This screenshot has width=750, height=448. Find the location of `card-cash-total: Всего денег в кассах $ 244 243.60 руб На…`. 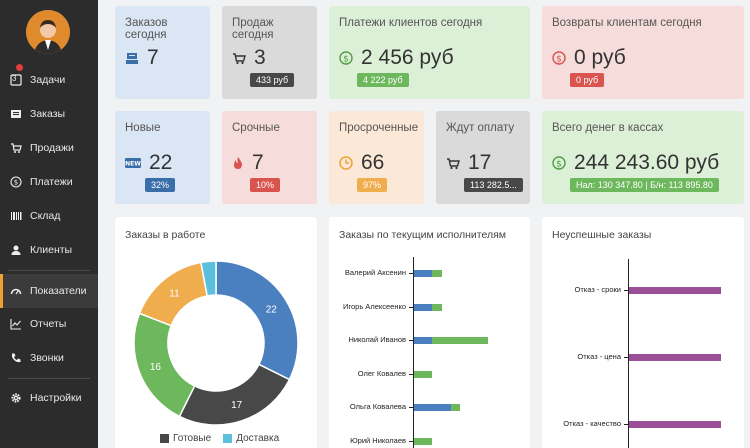

card-cash-total: Всего денег в кассах $ 244 243.60 руб На… is located at coordinates (643, 157).